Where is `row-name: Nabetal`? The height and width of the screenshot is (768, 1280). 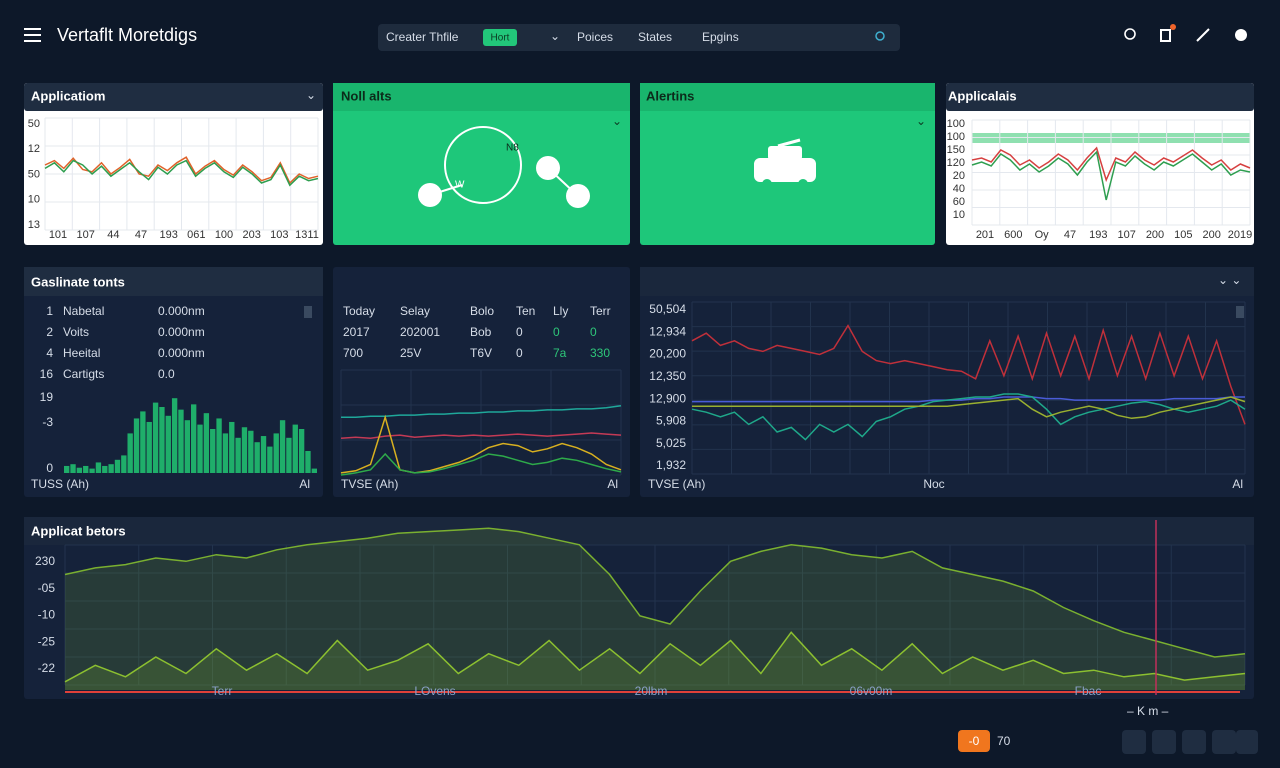
row-name: Nabetal is located at coordinates (83, 311).